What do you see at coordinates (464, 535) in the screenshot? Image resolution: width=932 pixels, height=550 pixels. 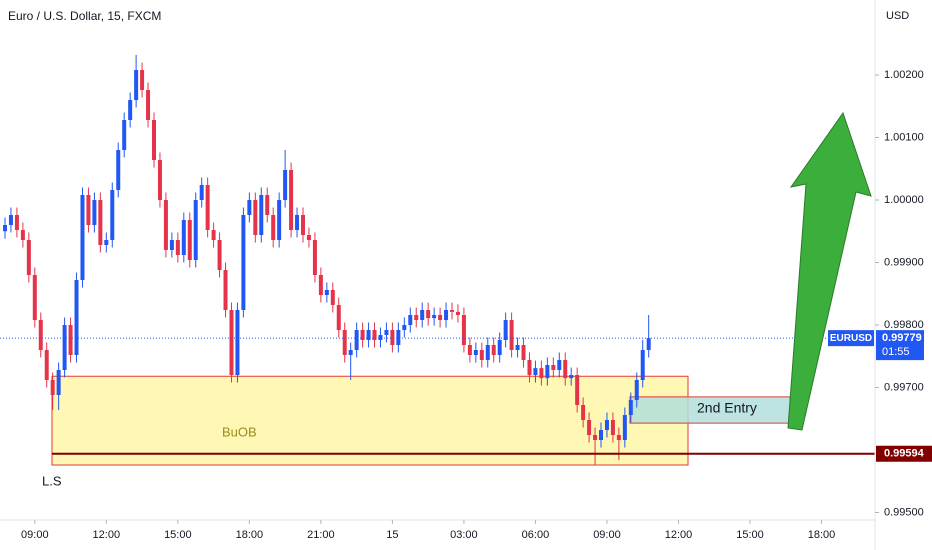 I see `x-tick-label: 03:00` at bounding box center [464, 535].